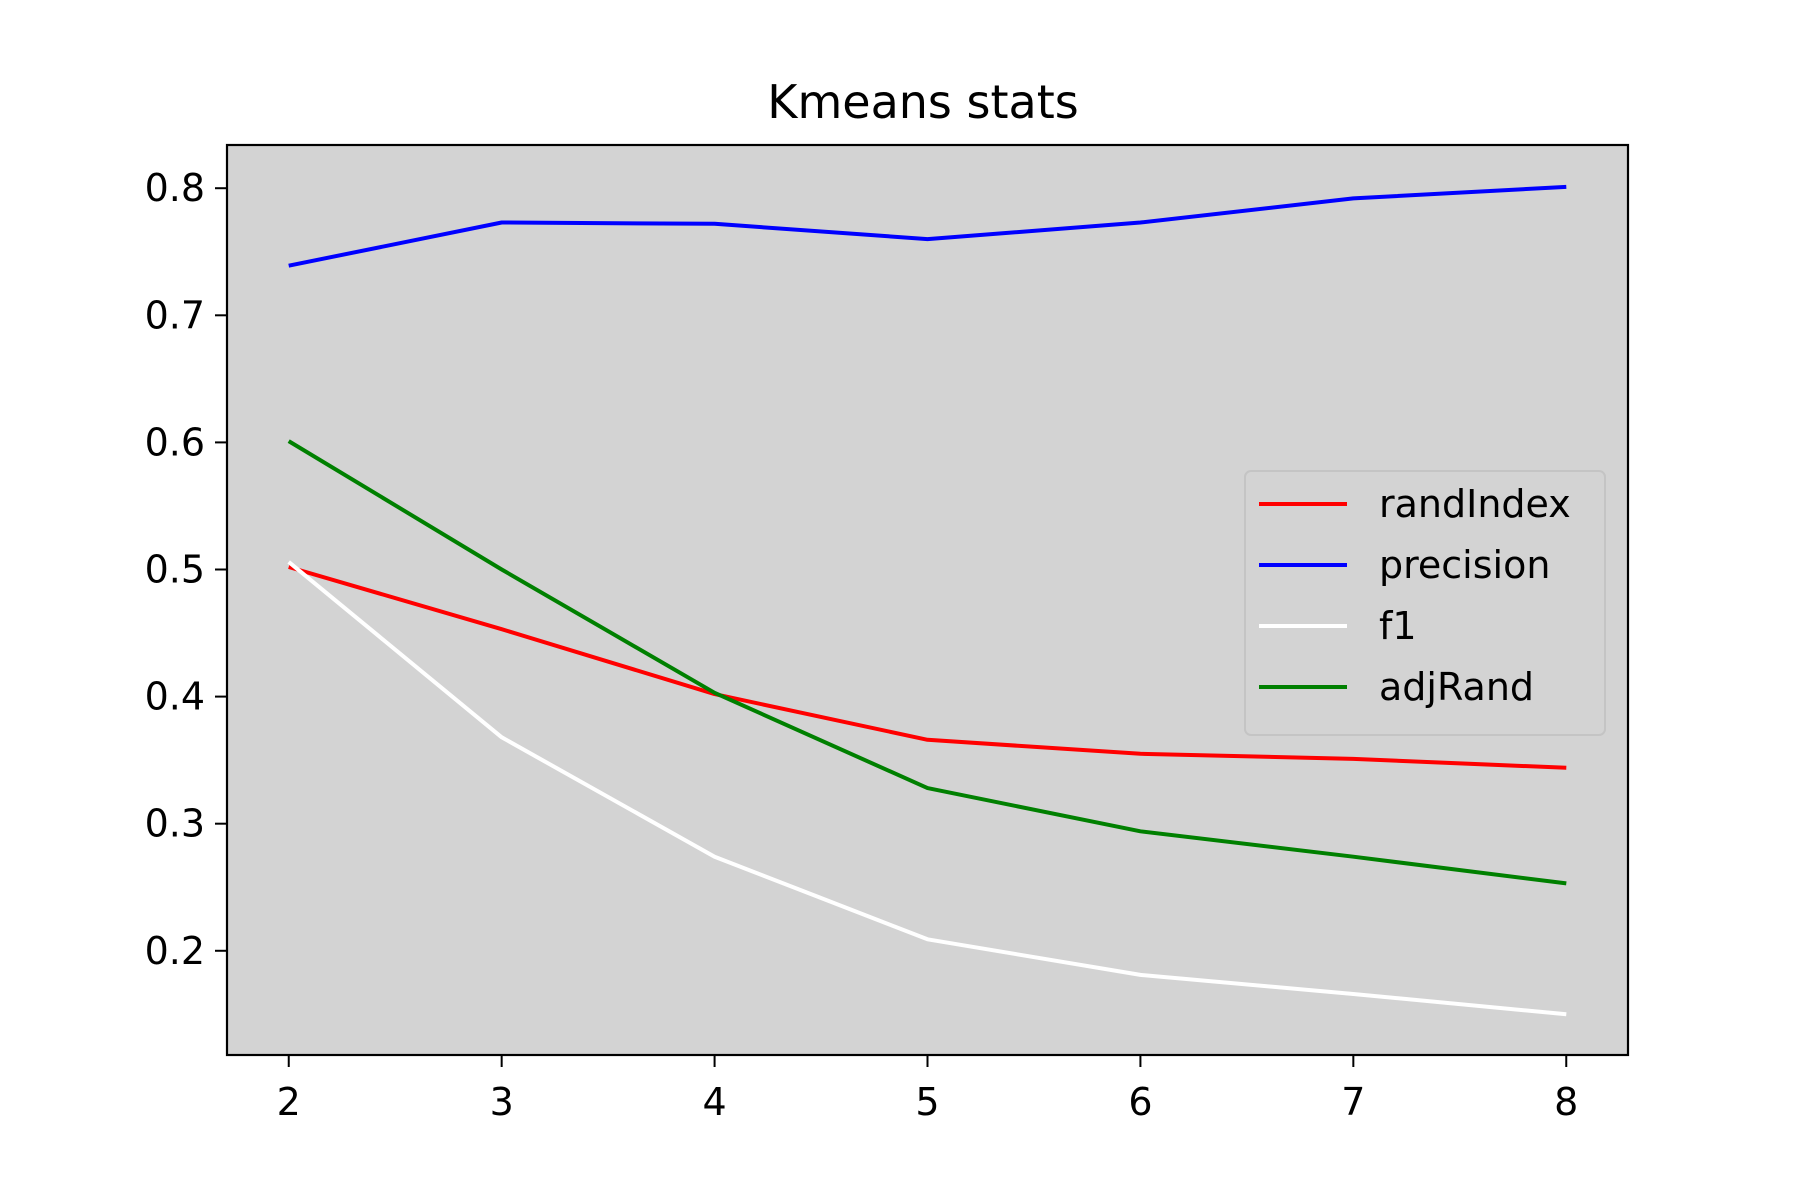 This screenshot has height=1200, width=1800. I want to click on legend-box, so click(1425, 603).